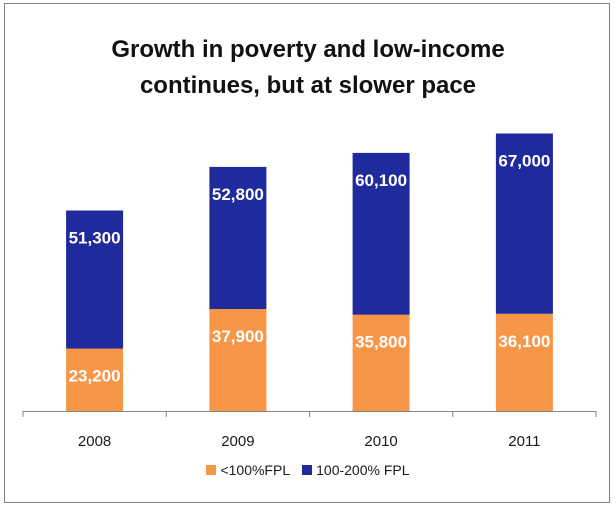 Image resolution: width=616 pixels, height=508 pixels. Describe the element at coordinates (238, 194) in the screenshot. I see `data-label-100-200-fpl-2009: 52,800` at that location.